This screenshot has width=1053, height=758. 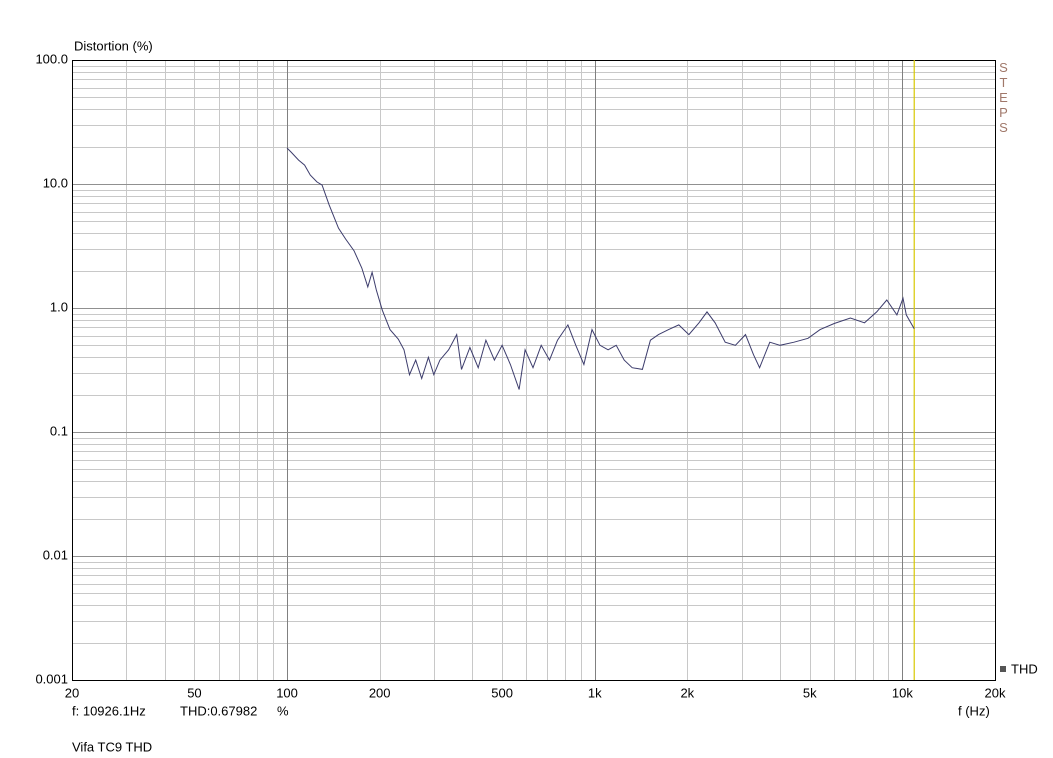 I want to click on y-tick-label: 0.001, so click(x=51, y=678).